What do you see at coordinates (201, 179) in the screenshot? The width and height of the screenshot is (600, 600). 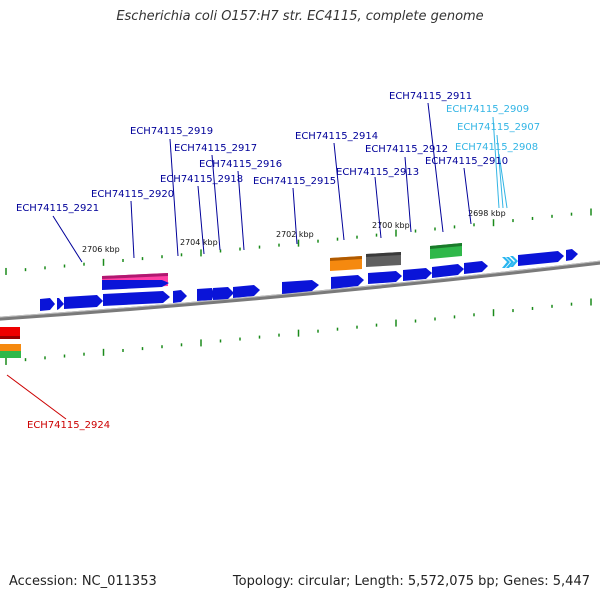 I see `gene-label: ECH74115_2918` at bounding box center [201, 179].